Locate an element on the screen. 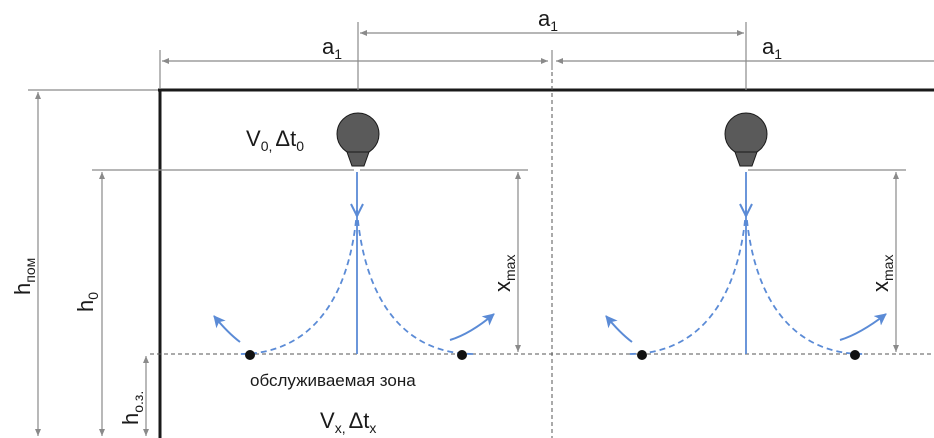 This screenshot has height=438, width=934. label-x-max-left: xmax is located at coordinates (504, 273).